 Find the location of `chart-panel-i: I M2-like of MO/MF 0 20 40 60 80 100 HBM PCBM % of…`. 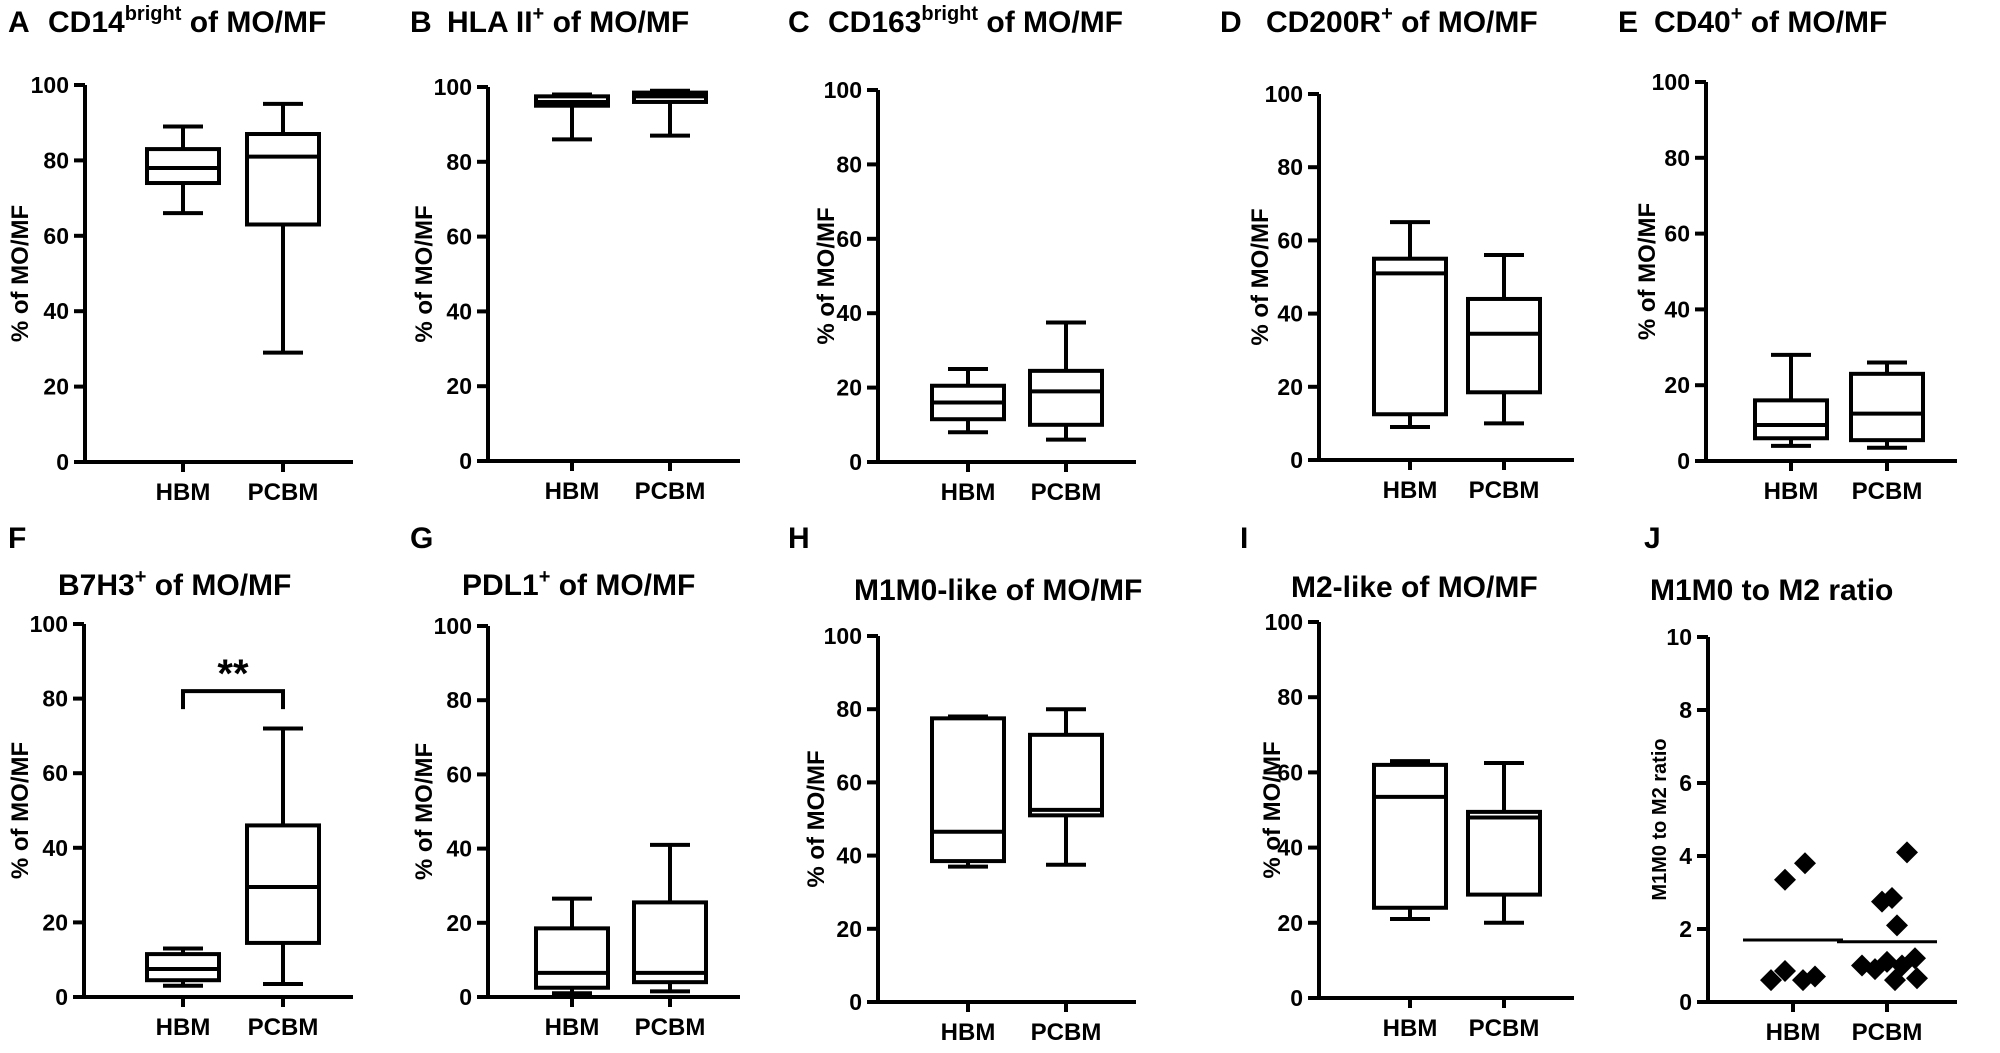

chart-panel-i: I M2-like of MO/MF 0 20 40 60 80 100 HBM PCBM % of… is located at coordinates (1407, 782).